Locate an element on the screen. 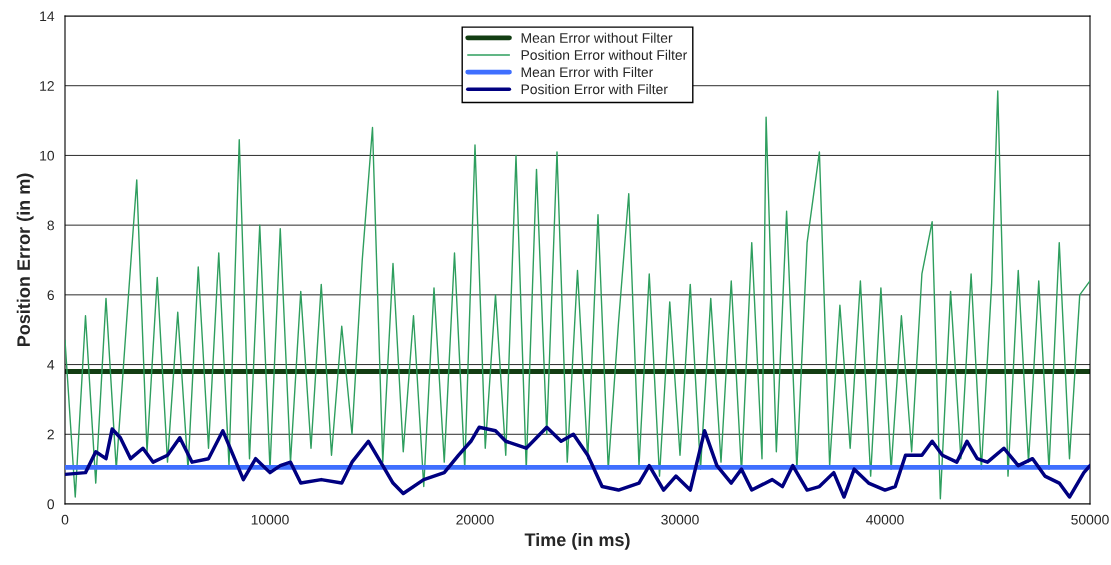  legend-label: Position Error with Filter is located at coordinates (594, 89).